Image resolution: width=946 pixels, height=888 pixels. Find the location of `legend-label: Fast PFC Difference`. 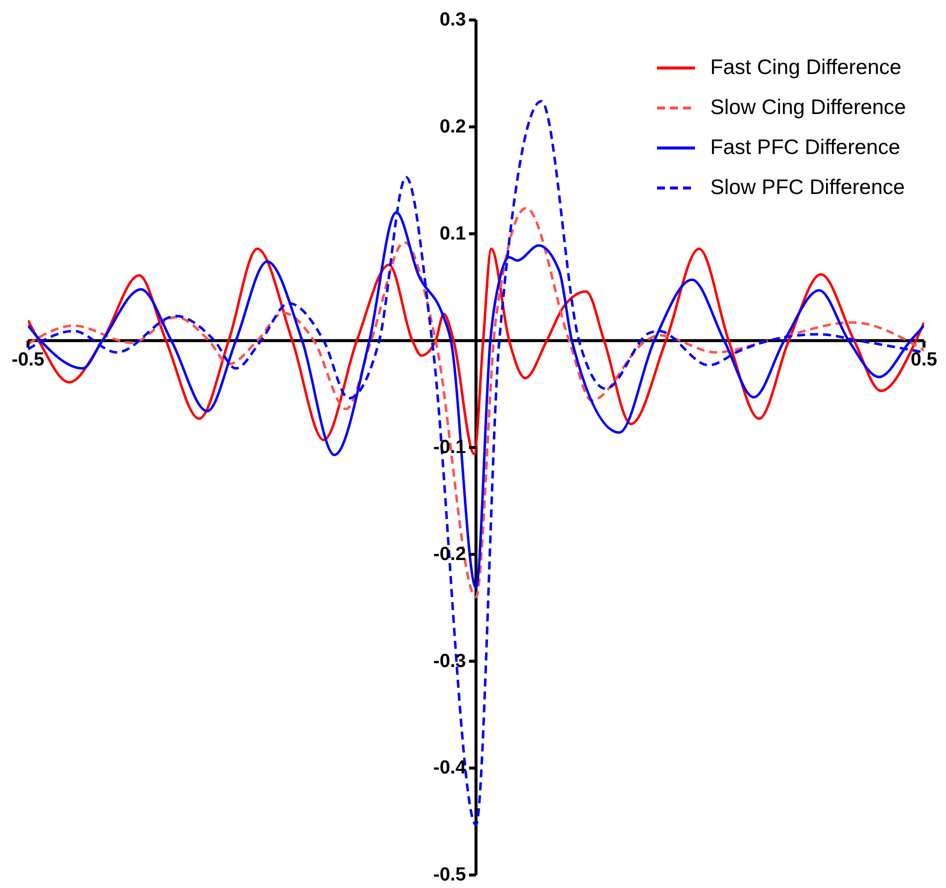

legend-label: Fast PFC Difference is located at coordinates (805, 148).